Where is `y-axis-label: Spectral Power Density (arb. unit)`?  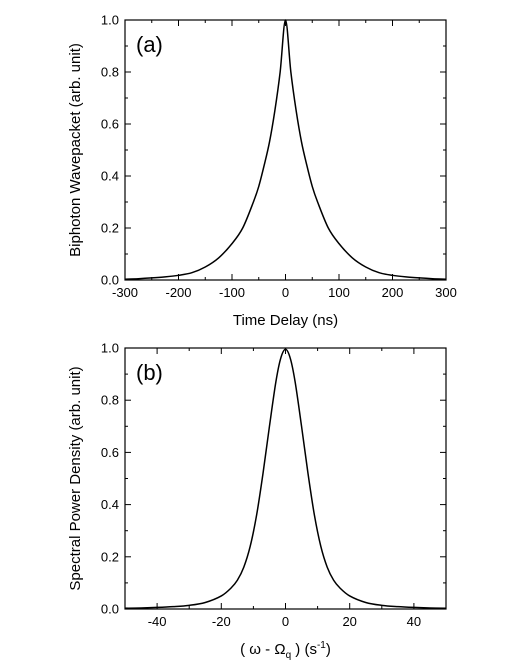 y-axis-label: Spectral Power Density (arb. unit) is located at coordinates (75, 478).